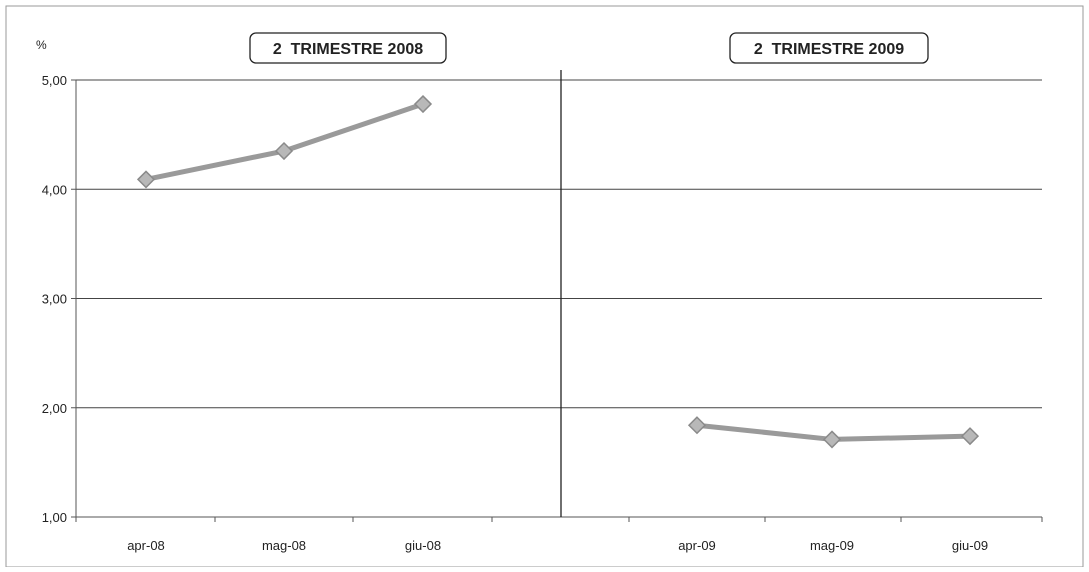 The height and width of the screenshot is (572, 1089). I want to click on y-tick-label: 2,00, so click(54, 408).